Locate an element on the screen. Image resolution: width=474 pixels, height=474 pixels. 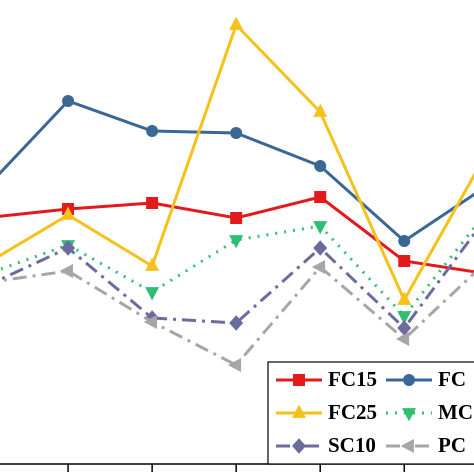
legend-label: SC10 is located at coordinates (352, 445).